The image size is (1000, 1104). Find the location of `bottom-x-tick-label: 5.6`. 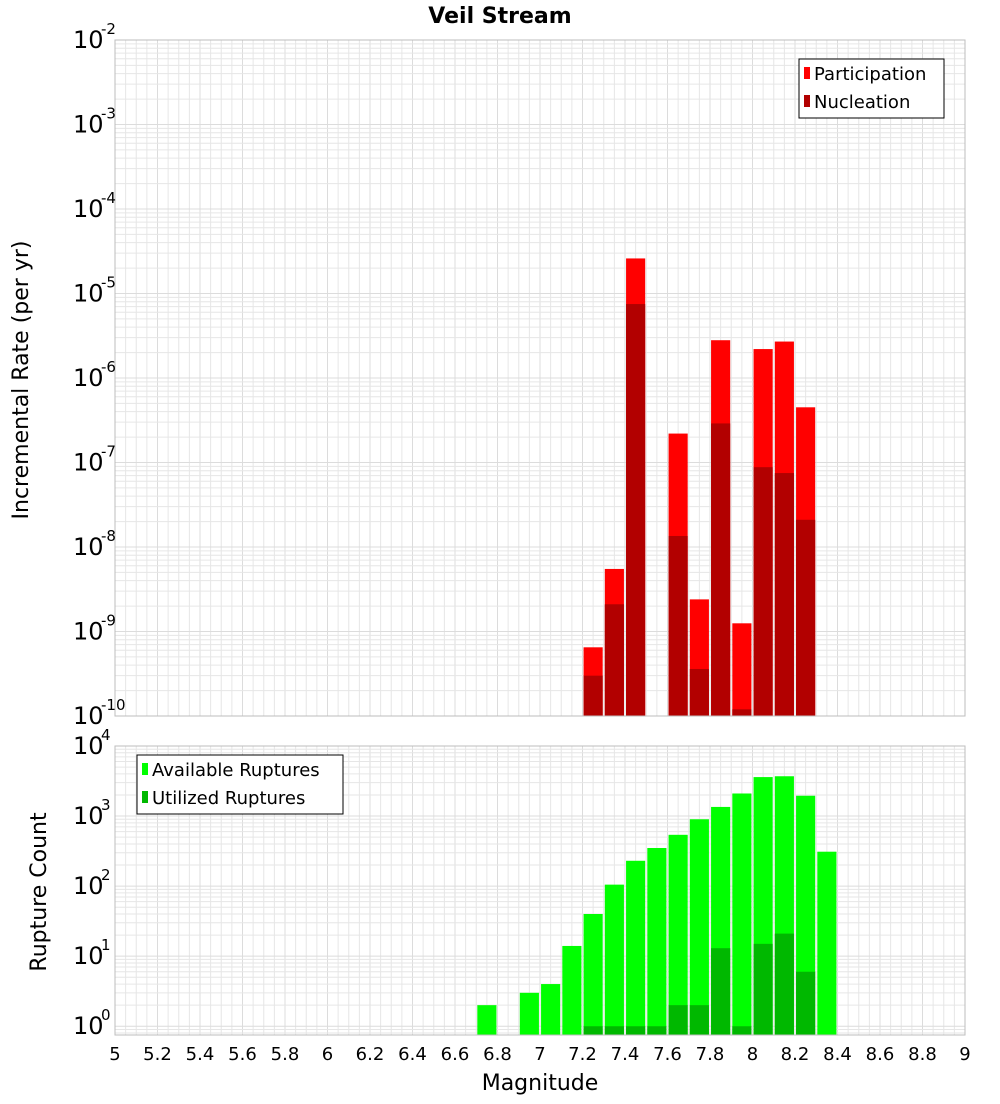

bottom-x-tick-label: 5.6 is located at coordinates (242, 1054).